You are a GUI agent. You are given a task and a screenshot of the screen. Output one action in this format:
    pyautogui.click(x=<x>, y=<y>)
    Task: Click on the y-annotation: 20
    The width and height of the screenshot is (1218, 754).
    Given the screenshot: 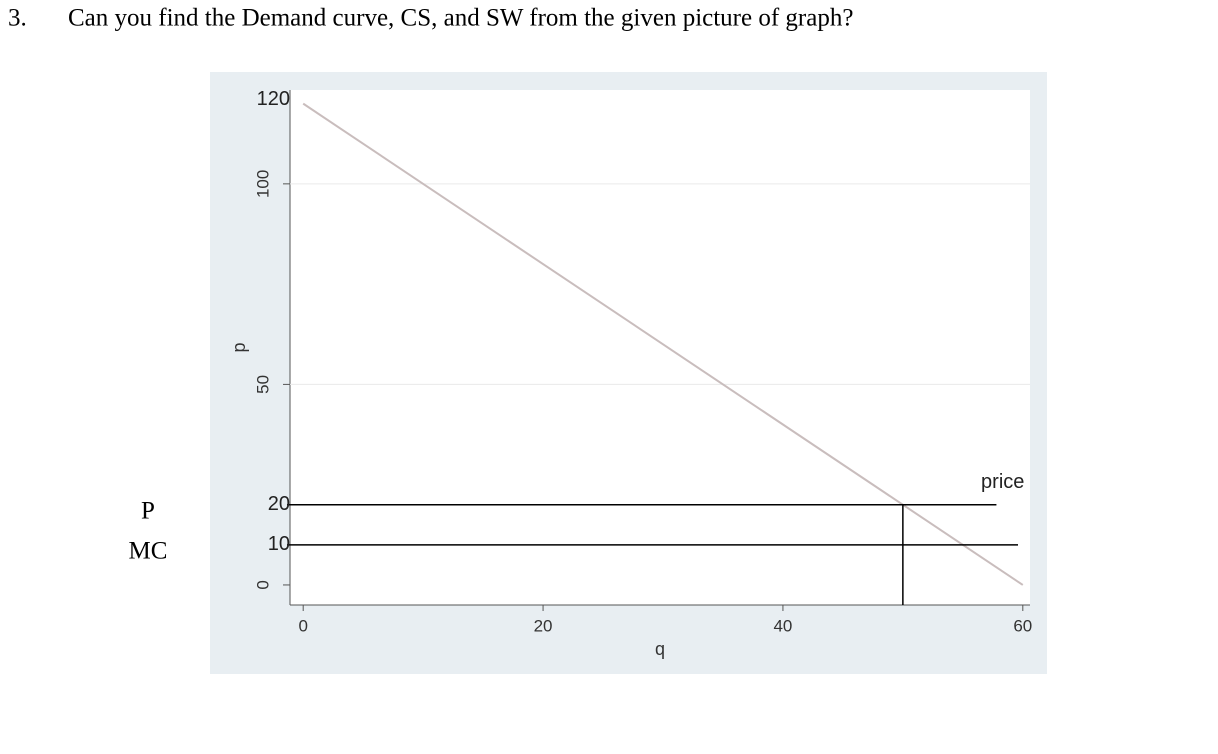 What is the action you would take?
    pyautogui.click(x=279, y=504)
    